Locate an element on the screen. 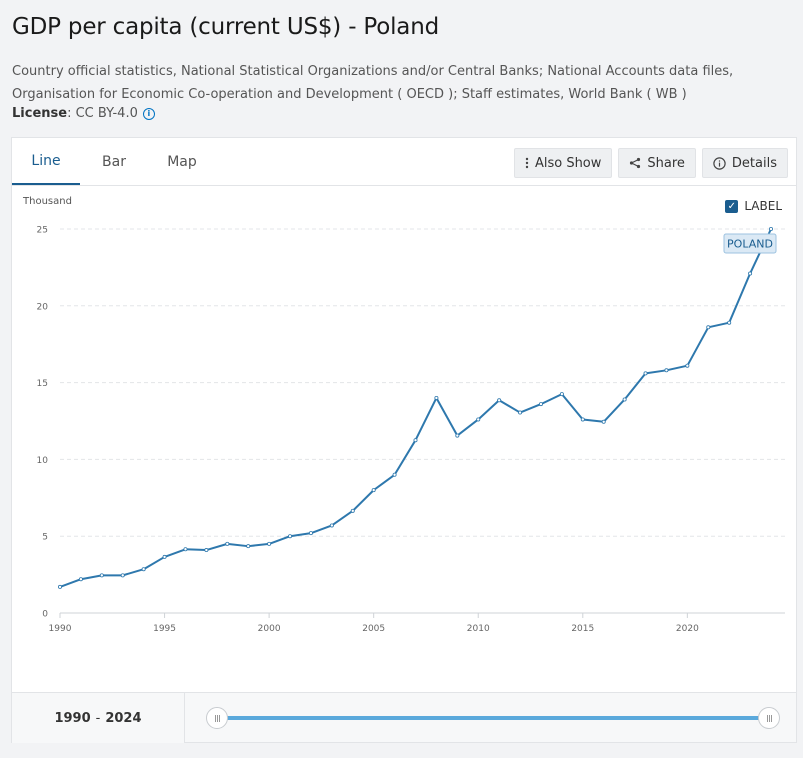 The height and width of the screenshot is (758, 803). label-toggle: ✓ LABEL is located at coordinates (753, 206).